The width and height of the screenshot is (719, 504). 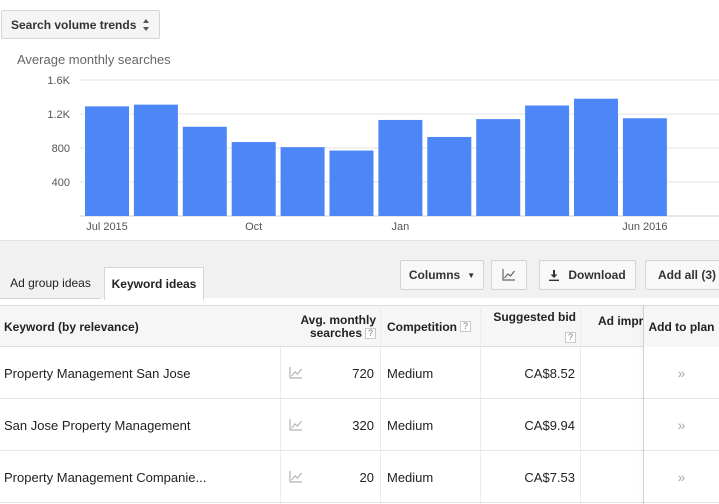 I want to click on suggested-bid-cell: CA$7.53, so click(x=549, y=477).